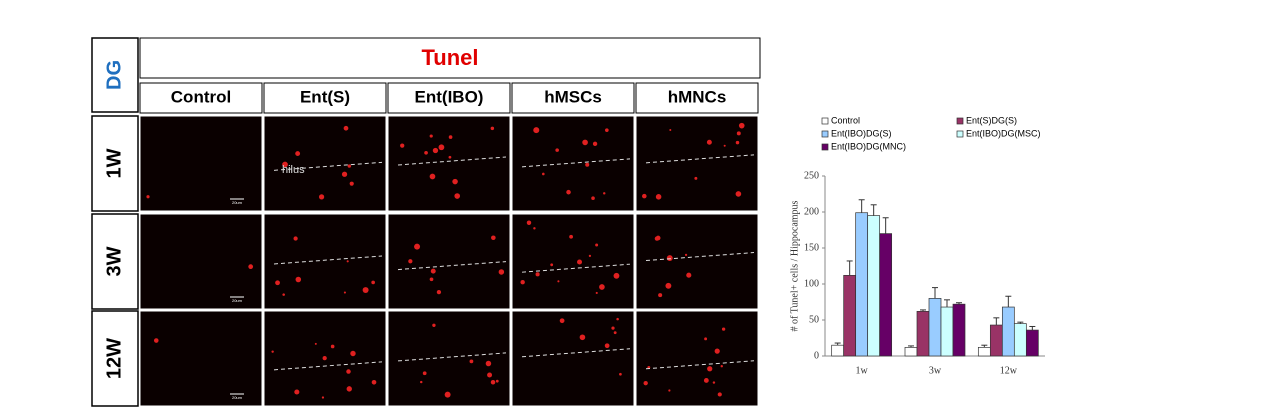  Describe the element at coordinates (1009, 370) in the screenshot. I see `x-tick-label: 12w` at that location.